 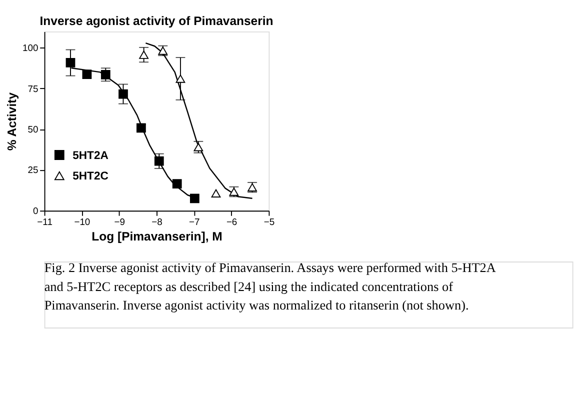 What do you see at coordinates (33, 170) in the screenshot?
I see `y-tick-label: 25` at bounding box center [33, 170].